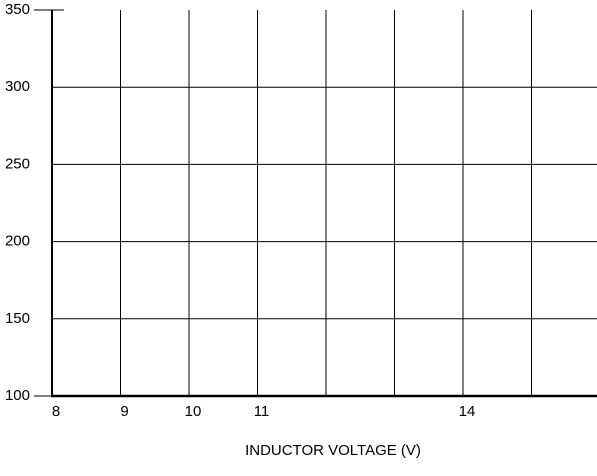 This screenshot has width=597, height=476. I want to click on y-tick-label: 250, so click(17, 163).